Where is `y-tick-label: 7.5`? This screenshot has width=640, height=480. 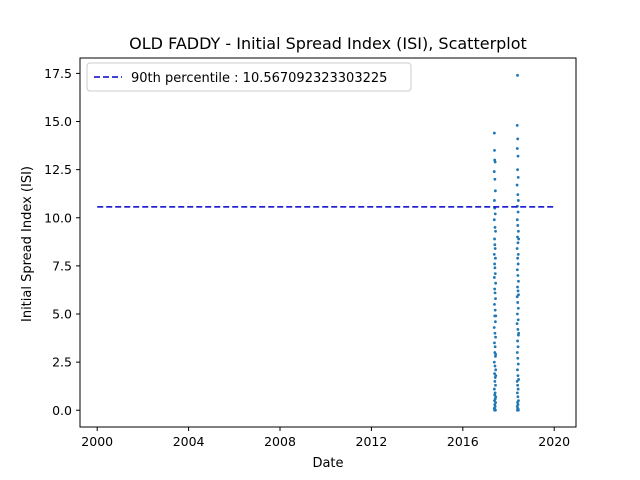 y-tick-label: 7.5 is located at coordinates (62, 265).